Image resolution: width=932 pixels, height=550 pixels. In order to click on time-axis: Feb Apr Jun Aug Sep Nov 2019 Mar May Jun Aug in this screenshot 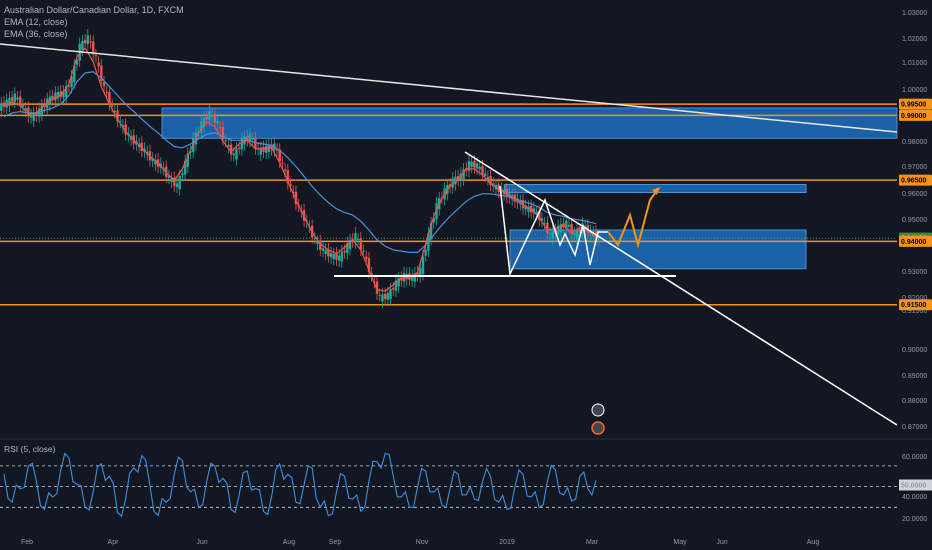, I will do `click(420, 542)`.